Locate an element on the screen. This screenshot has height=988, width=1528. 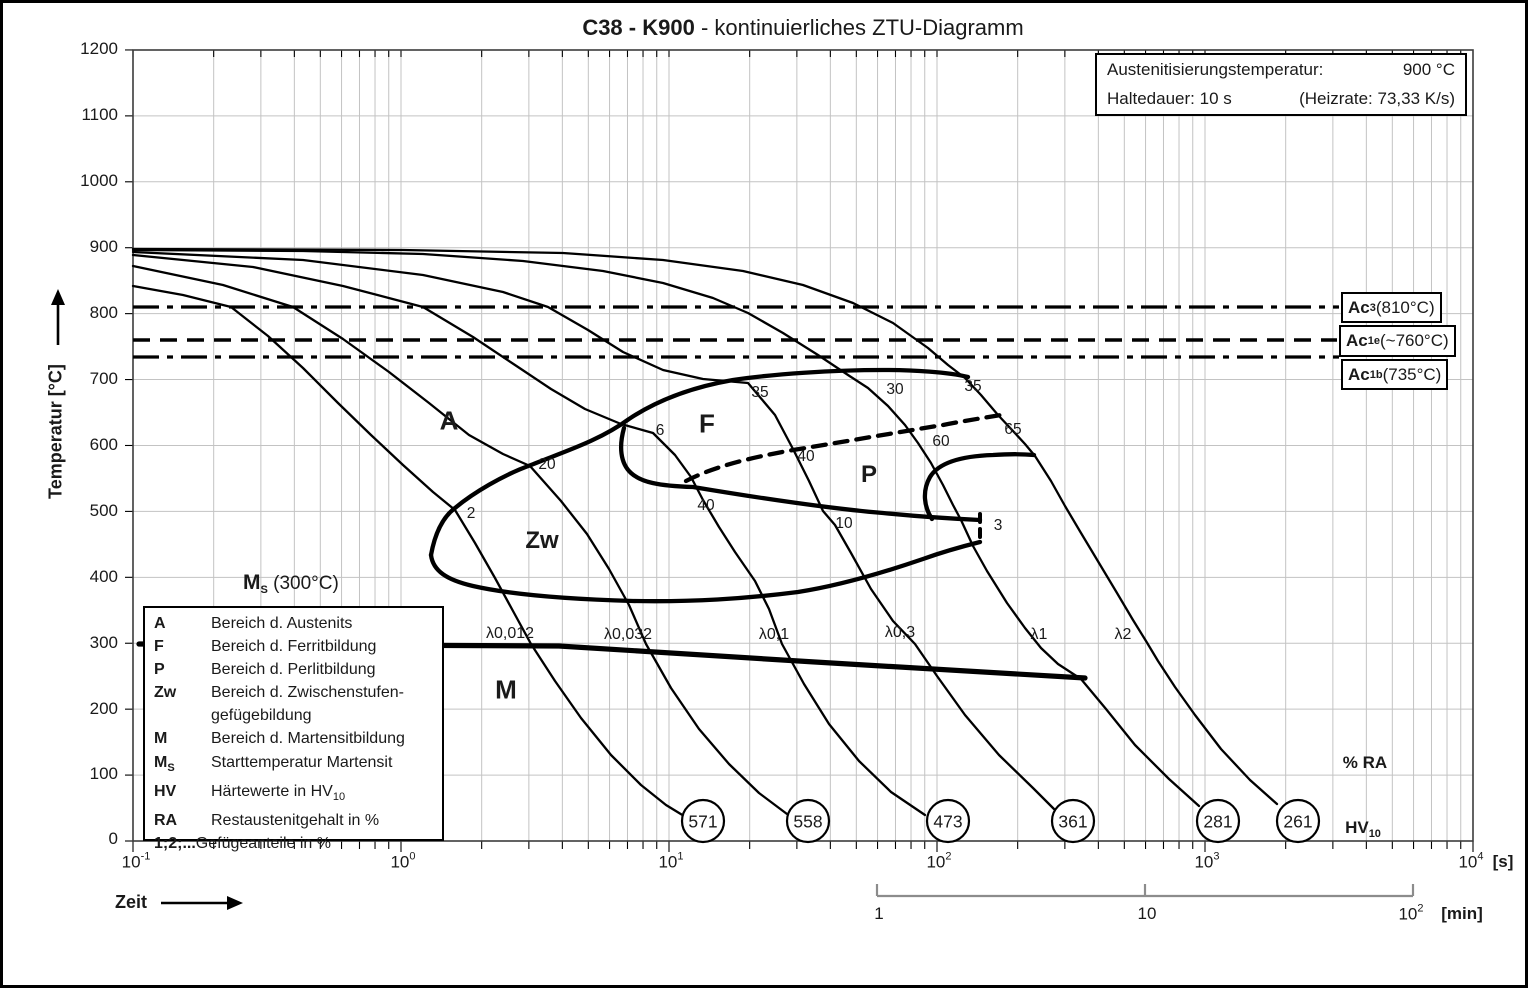
lambda-label-1: λ1 is located at coordinates (1039, 634).